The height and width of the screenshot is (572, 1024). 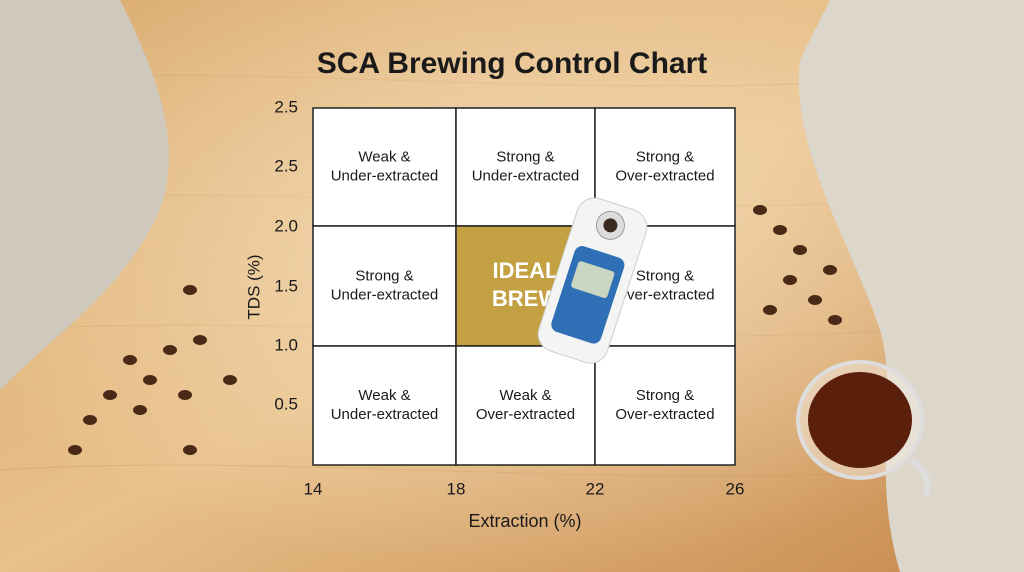 I want to click on coffee-cup, so click(x=863, y=428).